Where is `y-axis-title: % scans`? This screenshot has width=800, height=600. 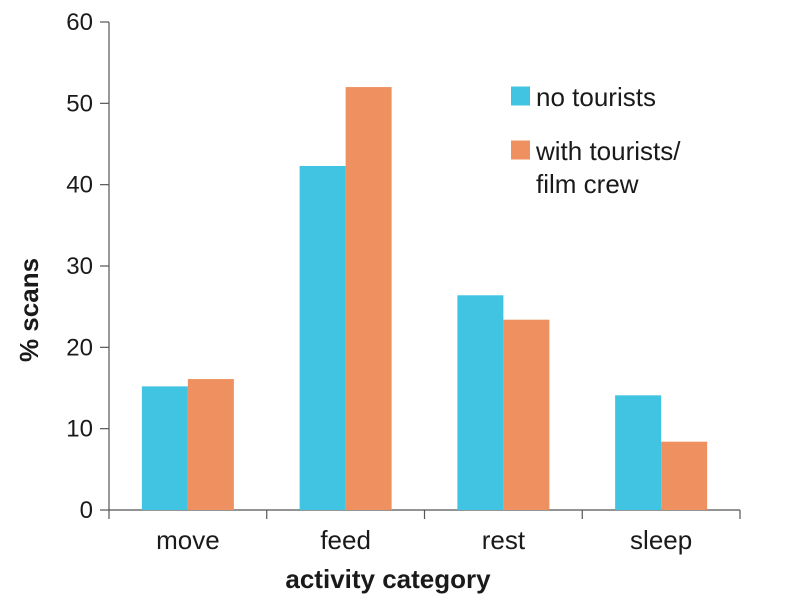
y-axis-title: % scans is located at coordinates (29, 310).